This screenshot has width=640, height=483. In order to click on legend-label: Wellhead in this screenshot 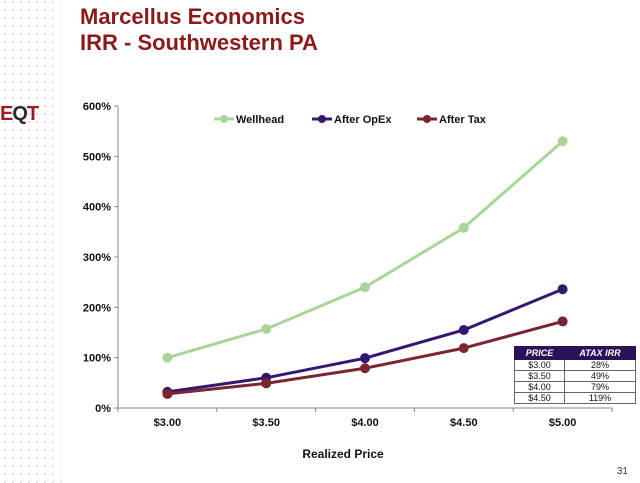, I will do `click(260, 120)`.